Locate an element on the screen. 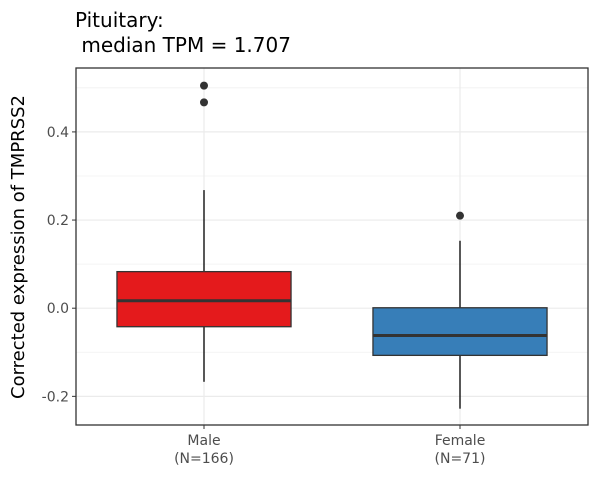 This screenshot has width=600, height=500. y-tick-label: 0.0 is located at coordinates (58, 309).